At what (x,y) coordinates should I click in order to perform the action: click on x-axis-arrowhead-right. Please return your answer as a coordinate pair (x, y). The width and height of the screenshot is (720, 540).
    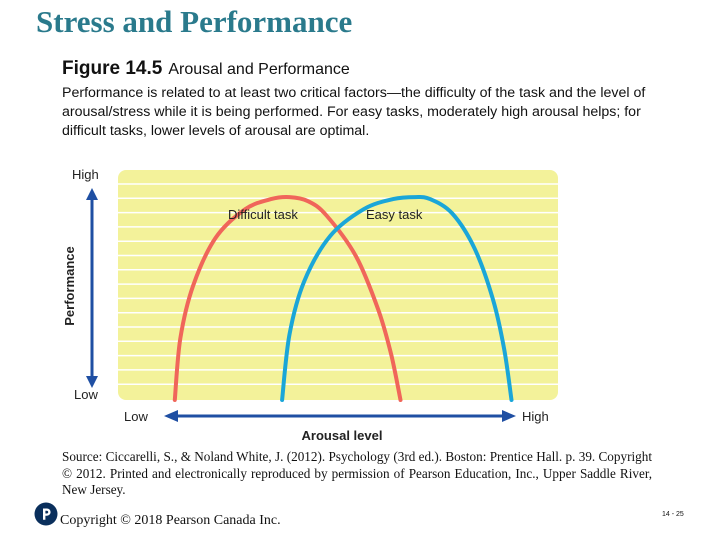
    Looking at the image, I should click on (509, 416).